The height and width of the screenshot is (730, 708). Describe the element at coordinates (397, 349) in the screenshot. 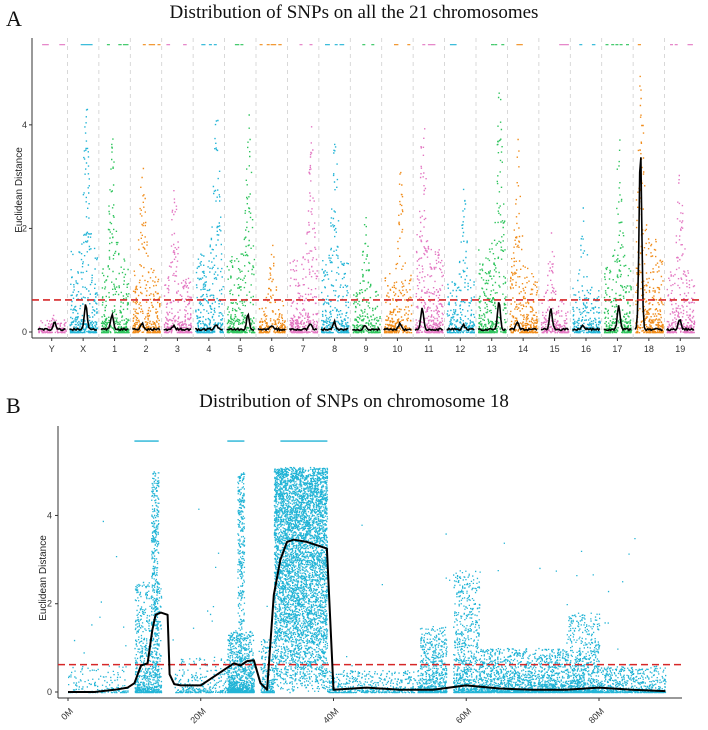

I see `panel-a-x-tick-label: 10` at that location.